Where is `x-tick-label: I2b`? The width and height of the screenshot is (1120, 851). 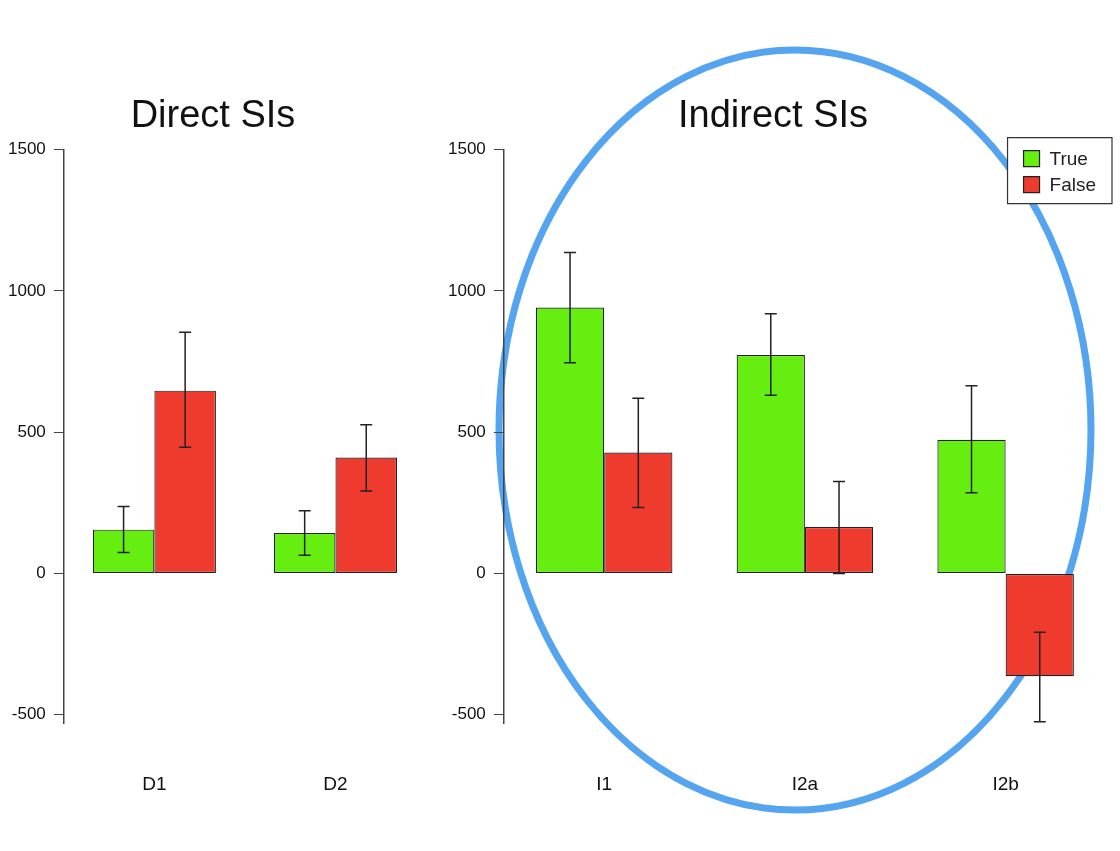
x-tick-label: I2b is located at coordinates (1005, 783).